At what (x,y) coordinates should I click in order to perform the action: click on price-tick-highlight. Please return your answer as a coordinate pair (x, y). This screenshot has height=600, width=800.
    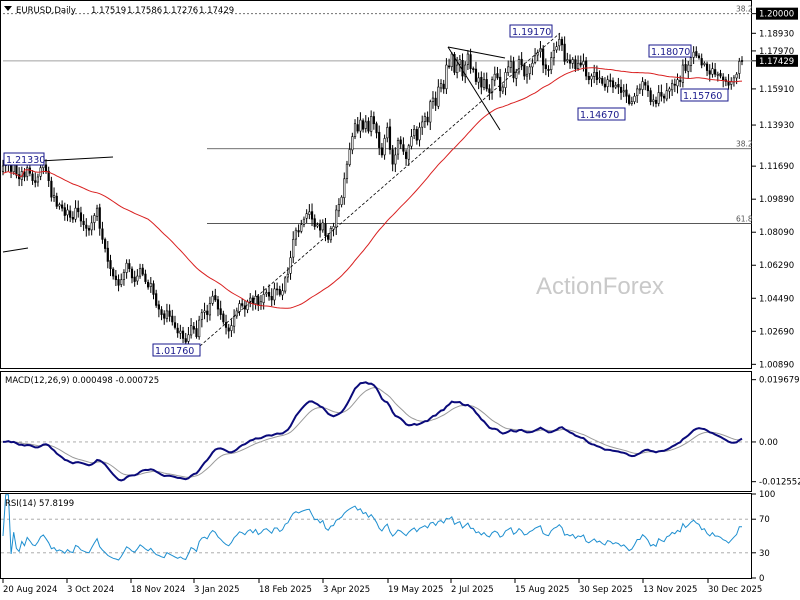
    Looking at the image, I should click on (777, 13).